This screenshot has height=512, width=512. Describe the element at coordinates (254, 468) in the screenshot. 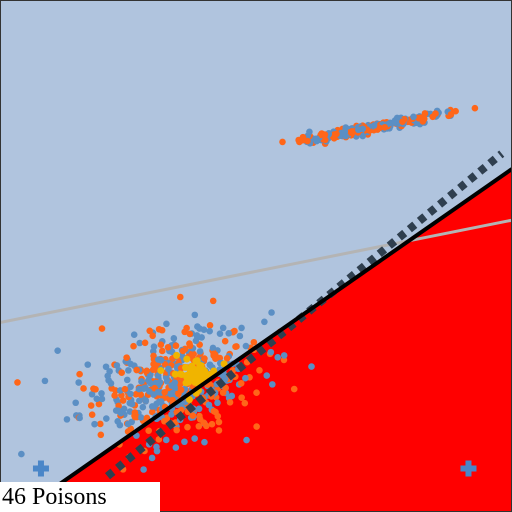

I see `plus-markers` at that location.